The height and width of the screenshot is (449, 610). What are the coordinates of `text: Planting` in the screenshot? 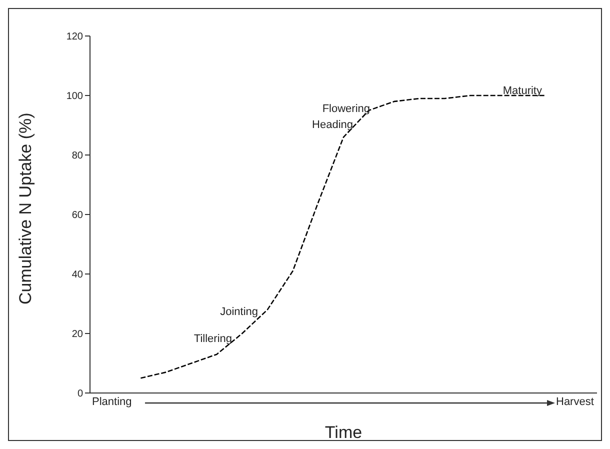 It's located at (112, 402).